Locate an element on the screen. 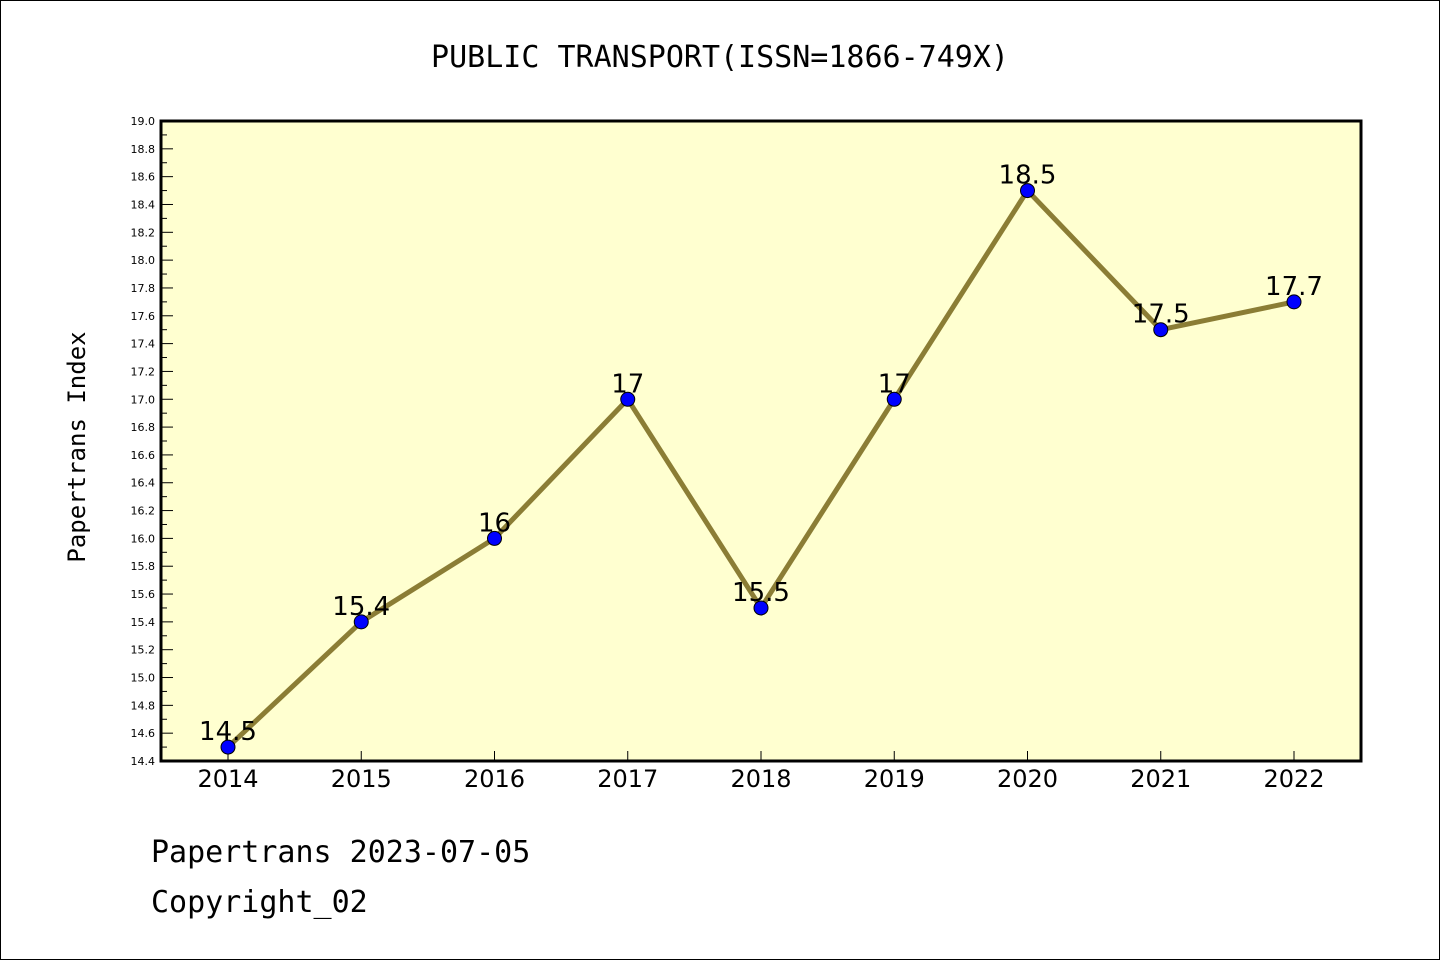  x-tick-label: 2020 is located at coordinates (1027, 779).